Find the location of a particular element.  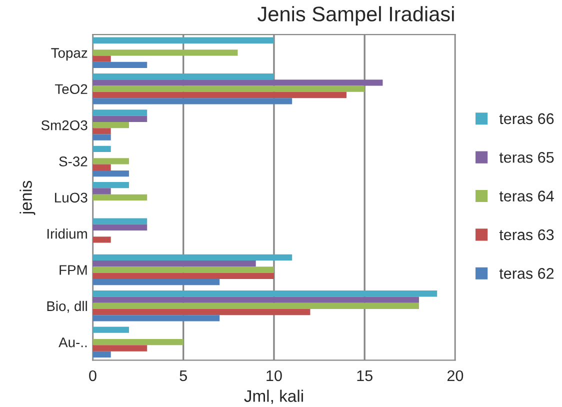

y-tick-label: Topaz is located at coordinates (69, 54).